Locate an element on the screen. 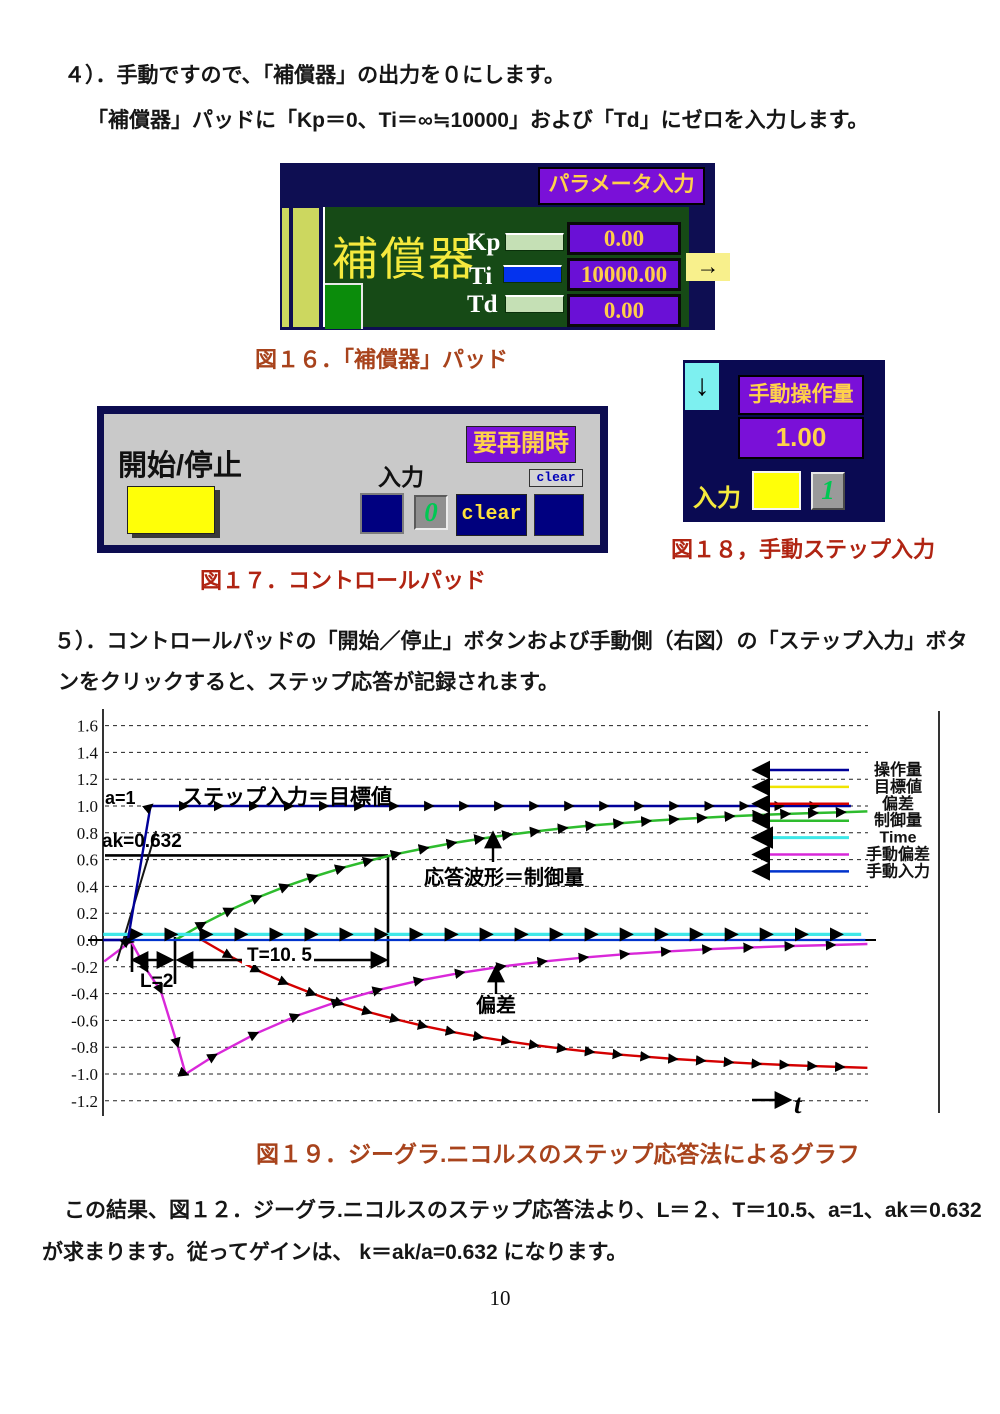 The width and height of the screenshot is (1000, 1414). fig16-caption: 図１６．「補償器」パッド is located at coordinates (382, 359).